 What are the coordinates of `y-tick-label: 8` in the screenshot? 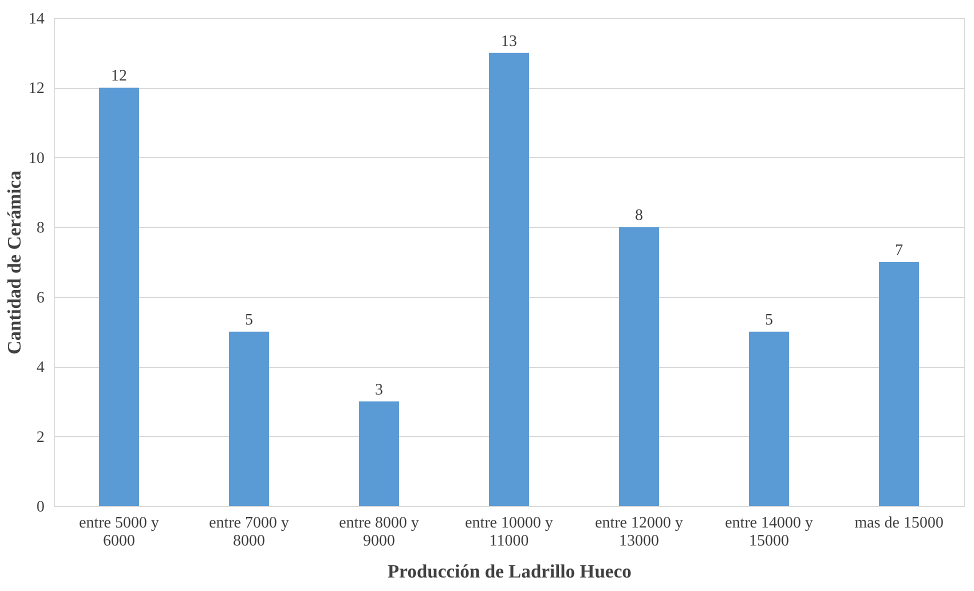 It's located at (40, 228).